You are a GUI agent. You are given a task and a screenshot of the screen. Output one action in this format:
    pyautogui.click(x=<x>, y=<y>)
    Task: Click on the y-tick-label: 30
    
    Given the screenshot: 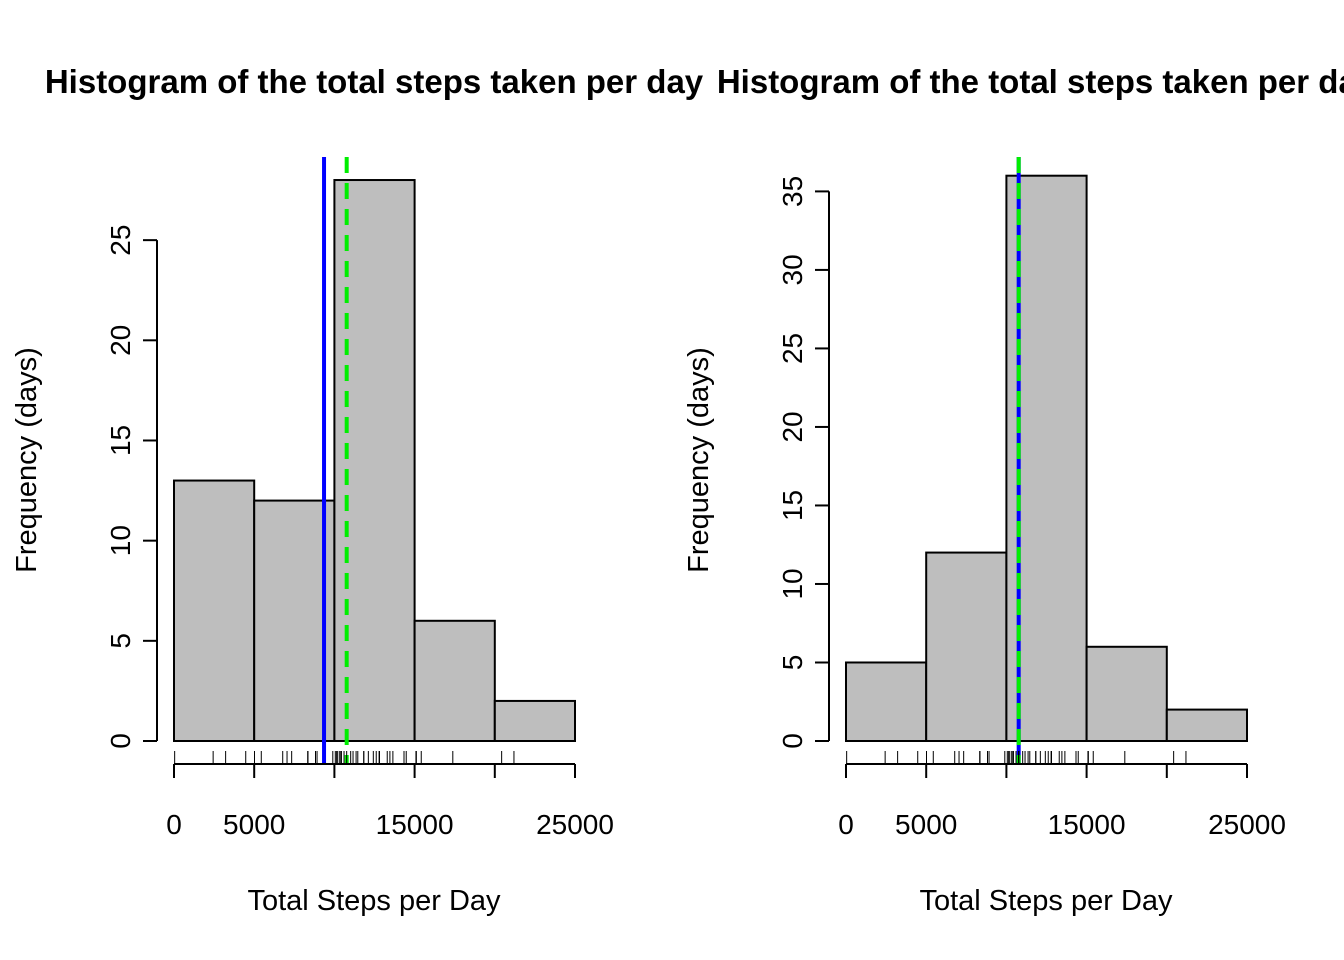 What is the action you would take?
    pyautogui.click(x=792, y=269)
    